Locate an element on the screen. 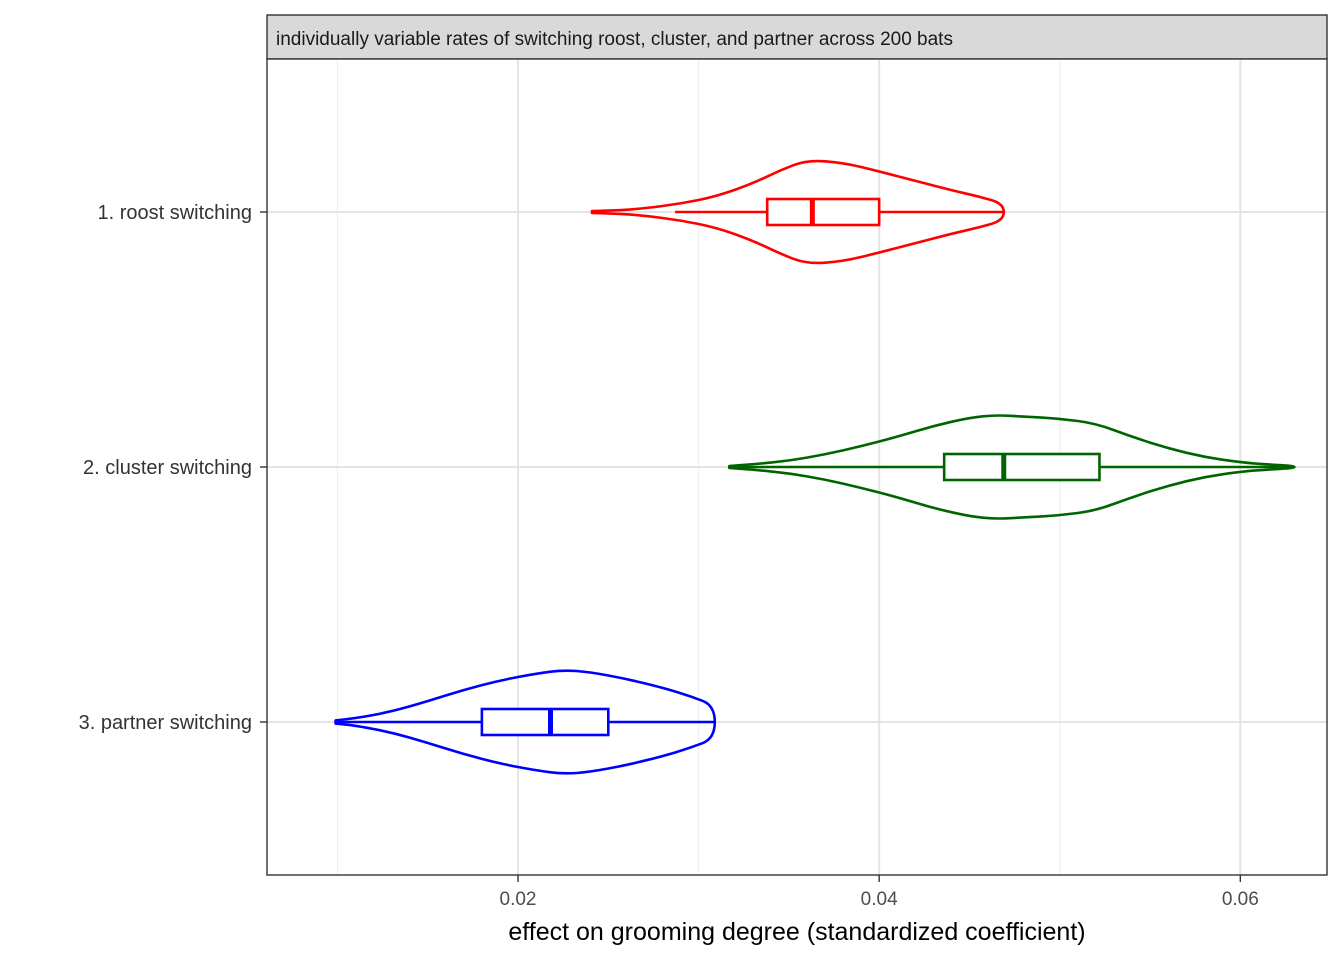 The width and height of the screenshot is (1344, 960). x-tick-label-1: 0.04 is located at coordinates (879, 899).